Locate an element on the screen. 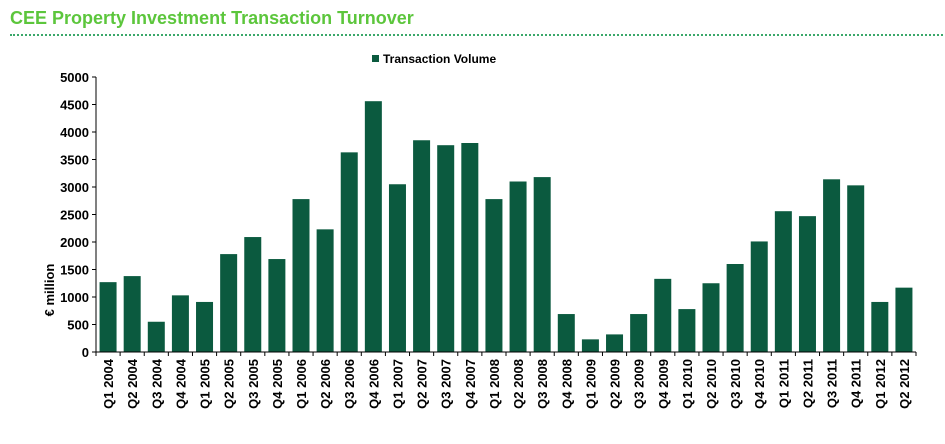 The image size is (945, 444). x-tick-label: Q2 2006 is located at coordinates (325, 384).